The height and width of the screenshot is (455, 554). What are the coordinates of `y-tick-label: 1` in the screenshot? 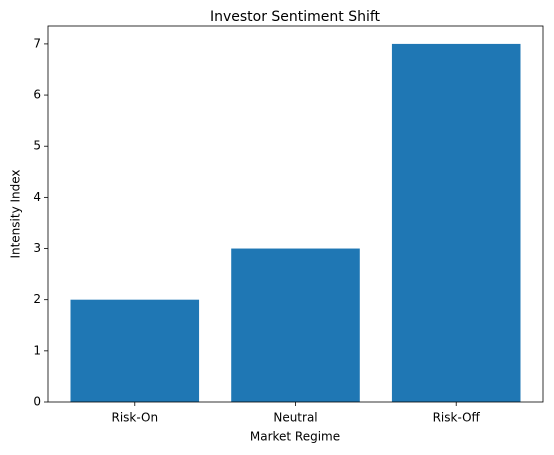 It's located at (37, 350).